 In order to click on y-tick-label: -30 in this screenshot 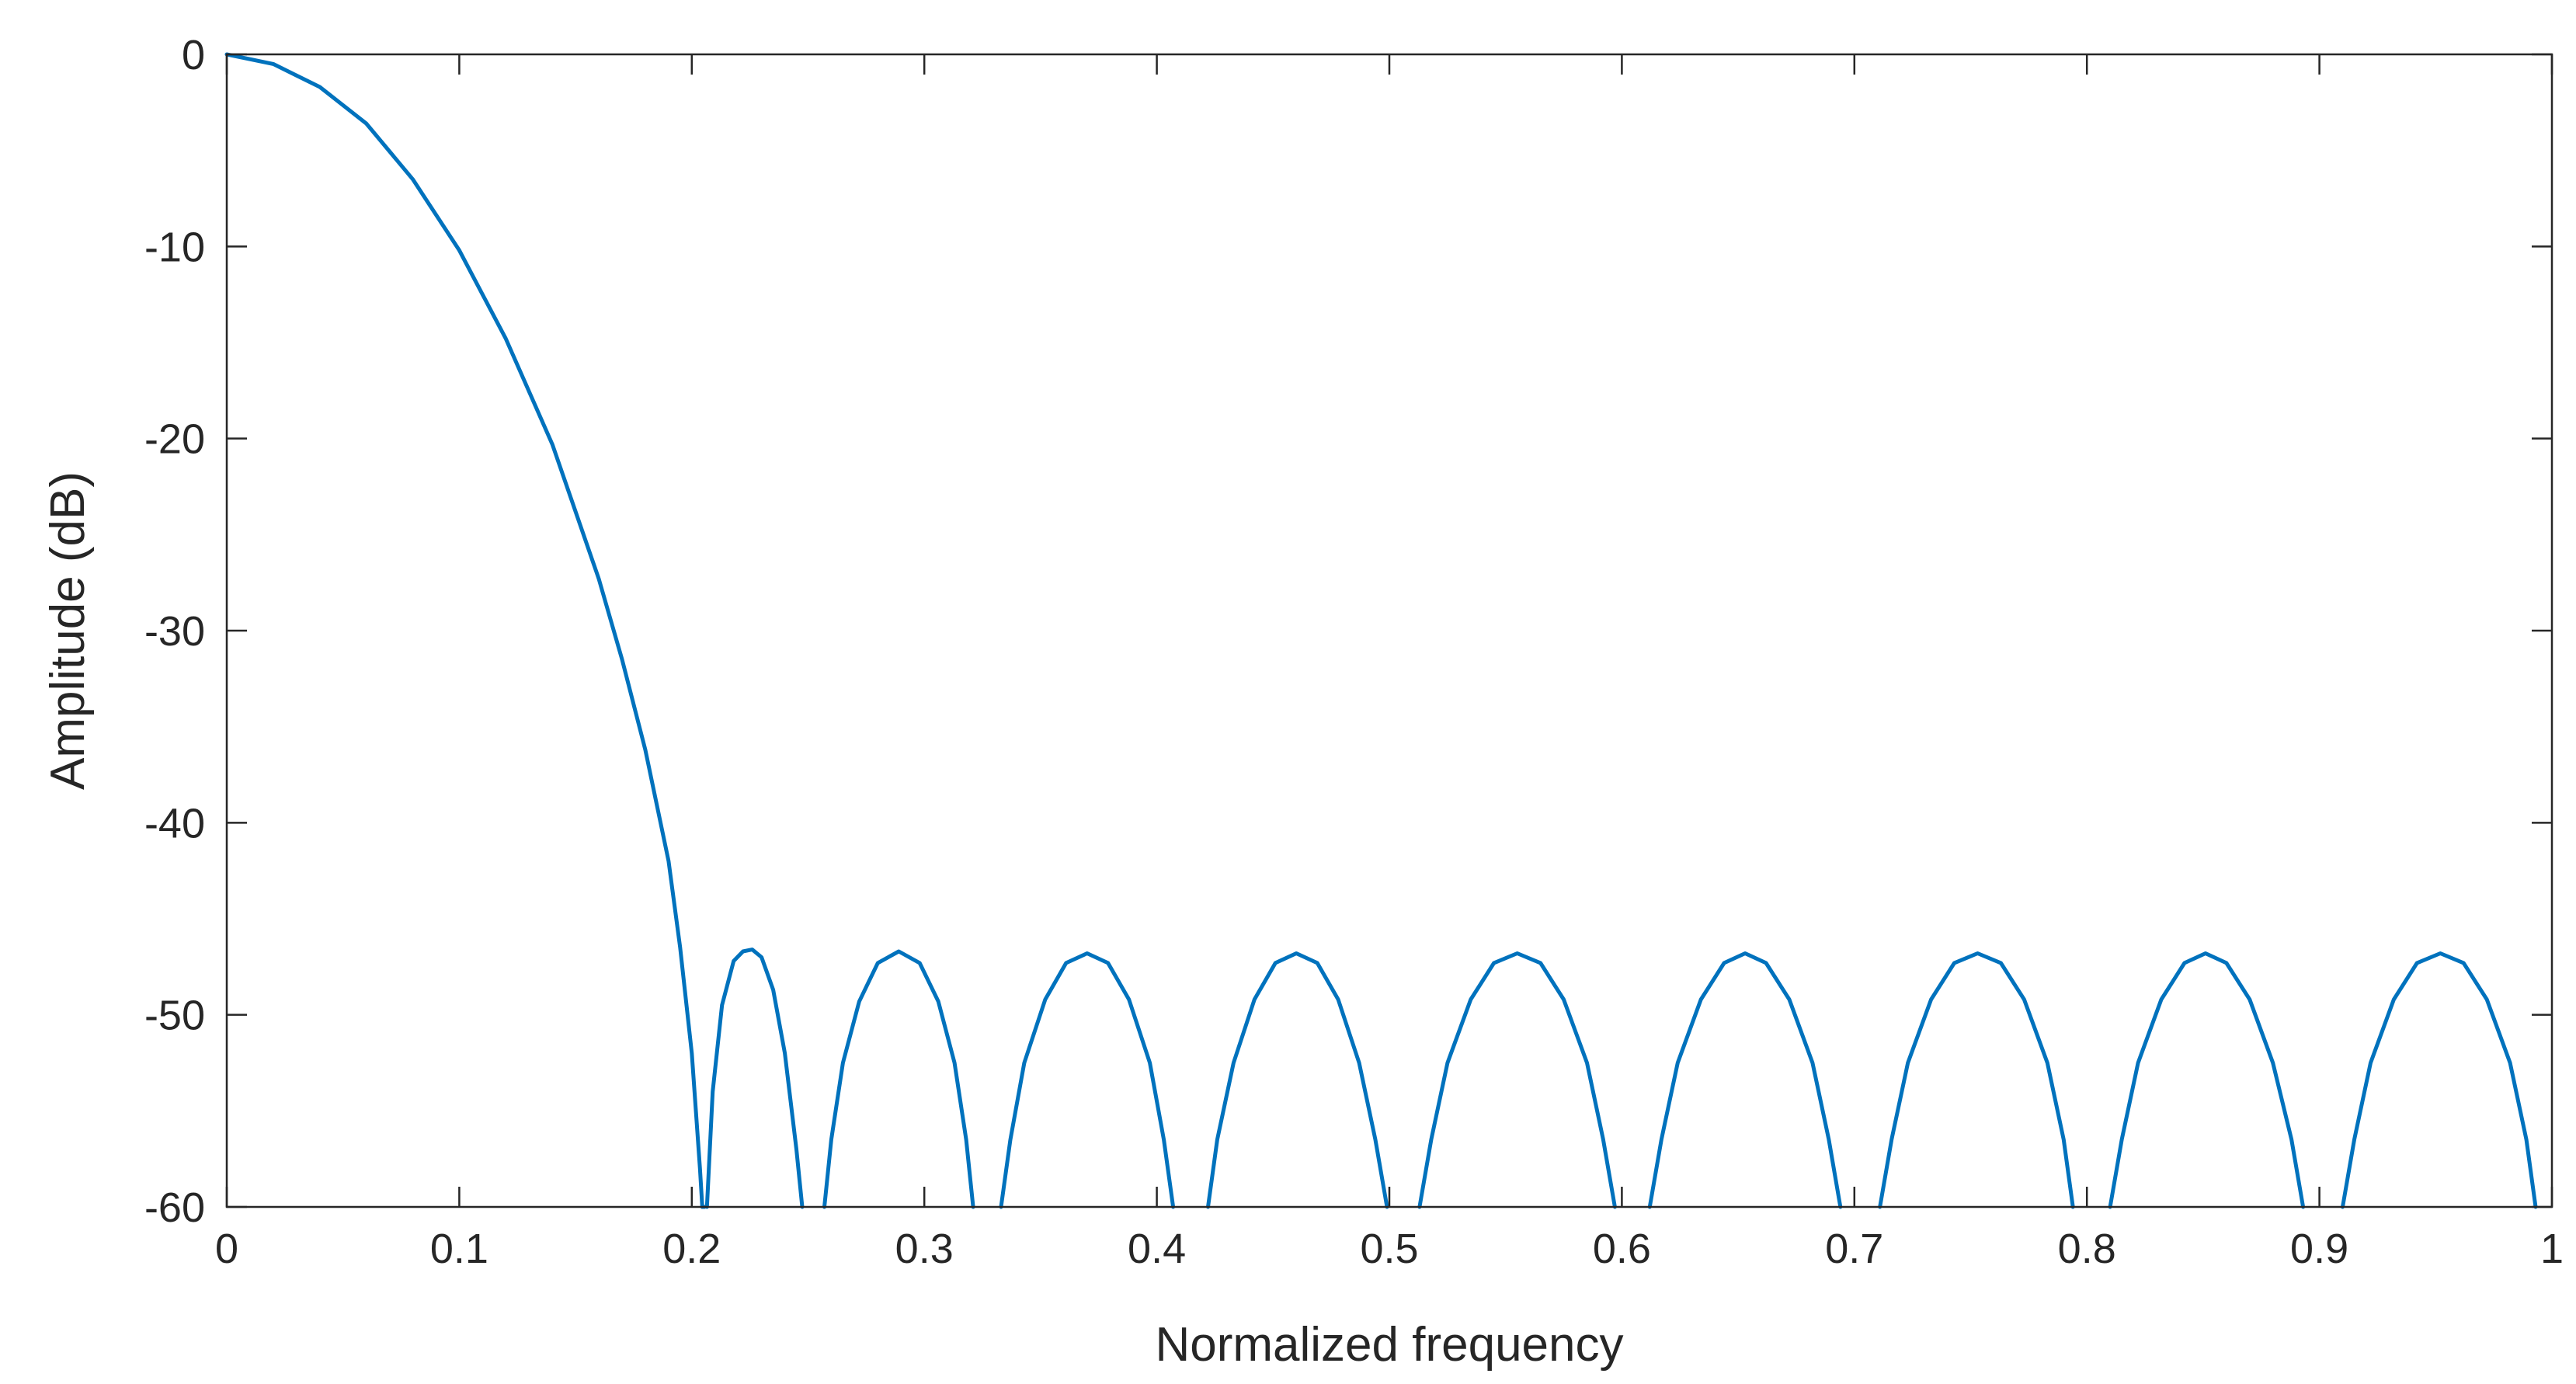, I will do `click(174, 631)`.